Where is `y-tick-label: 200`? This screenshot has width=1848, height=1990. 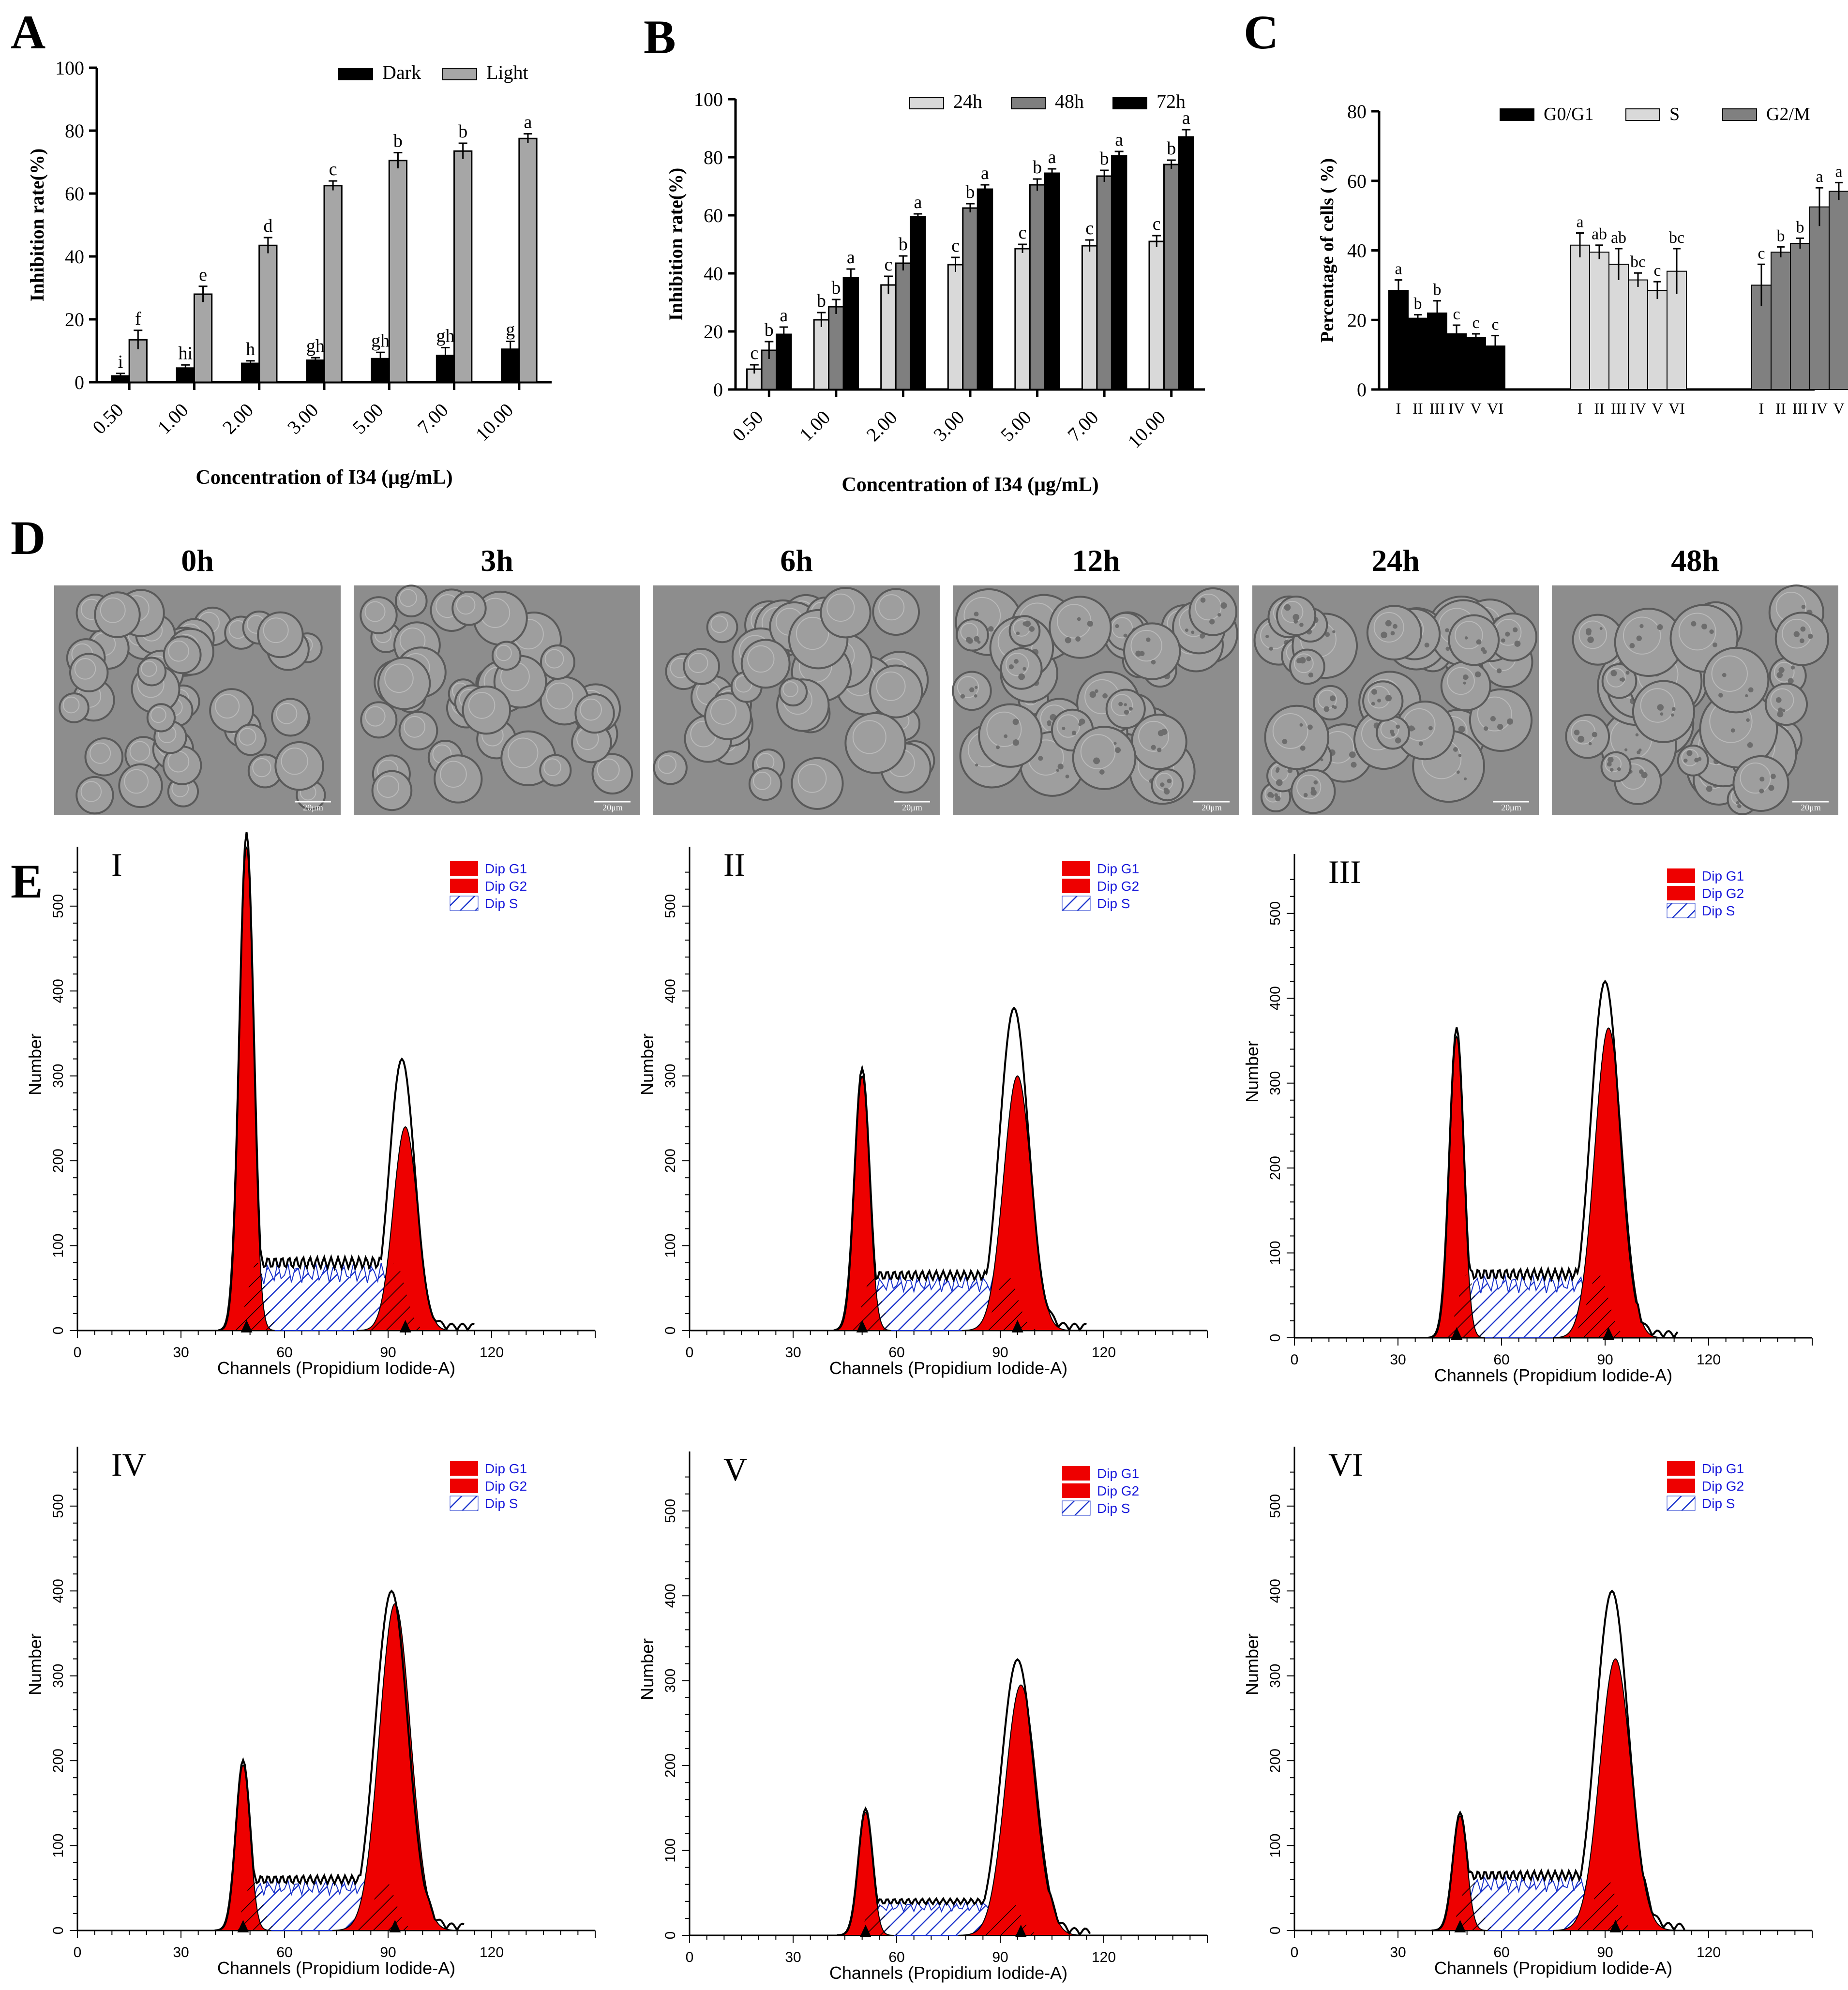
y-tick-label: 200 is located at coordinates (670, 1765).